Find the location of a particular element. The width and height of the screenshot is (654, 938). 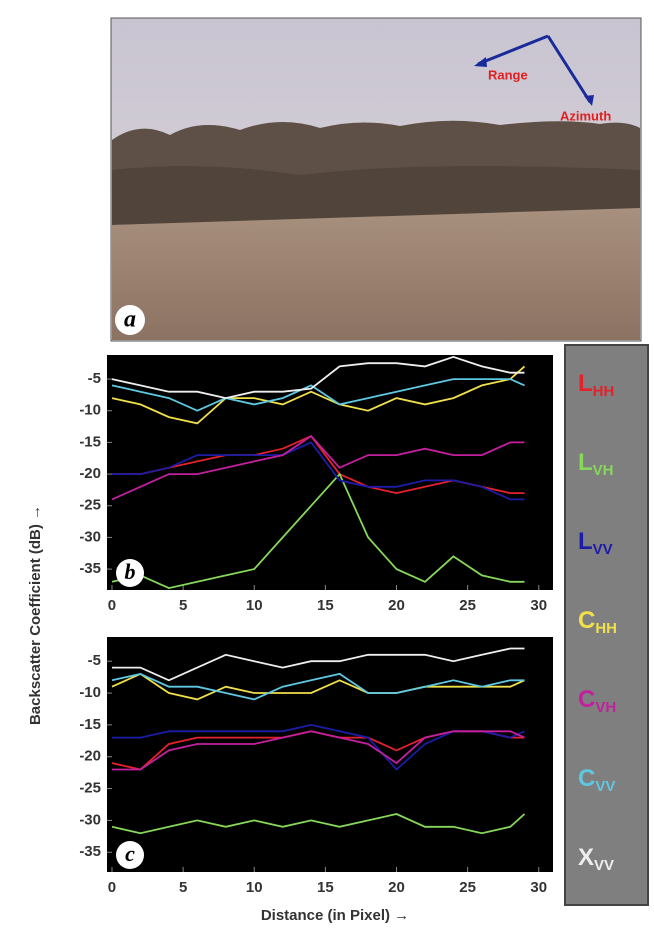

panel-label: b is located at coordinates (130, 571).